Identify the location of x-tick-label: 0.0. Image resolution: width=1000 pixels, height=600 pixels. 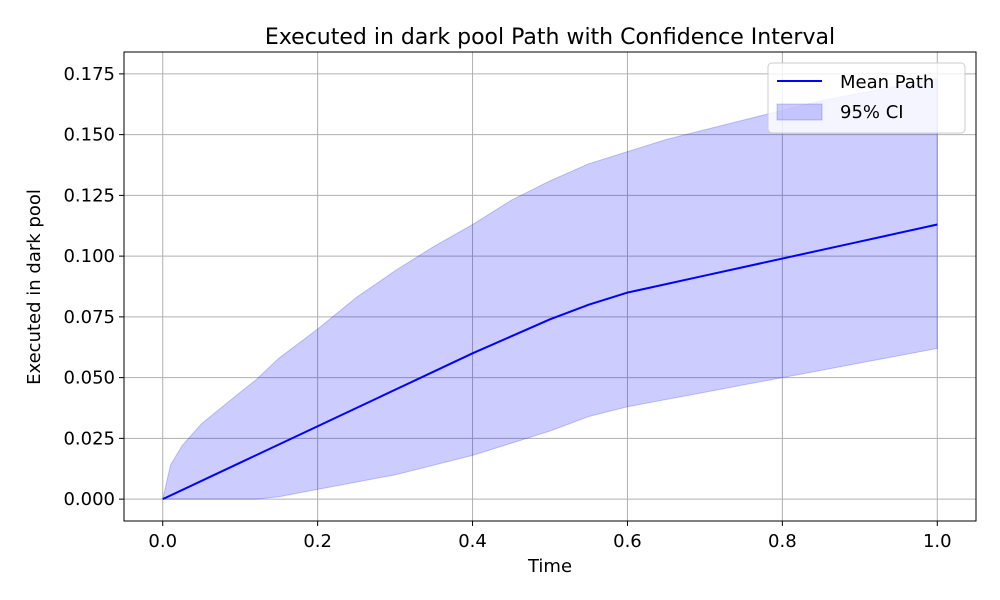
(162, 541).